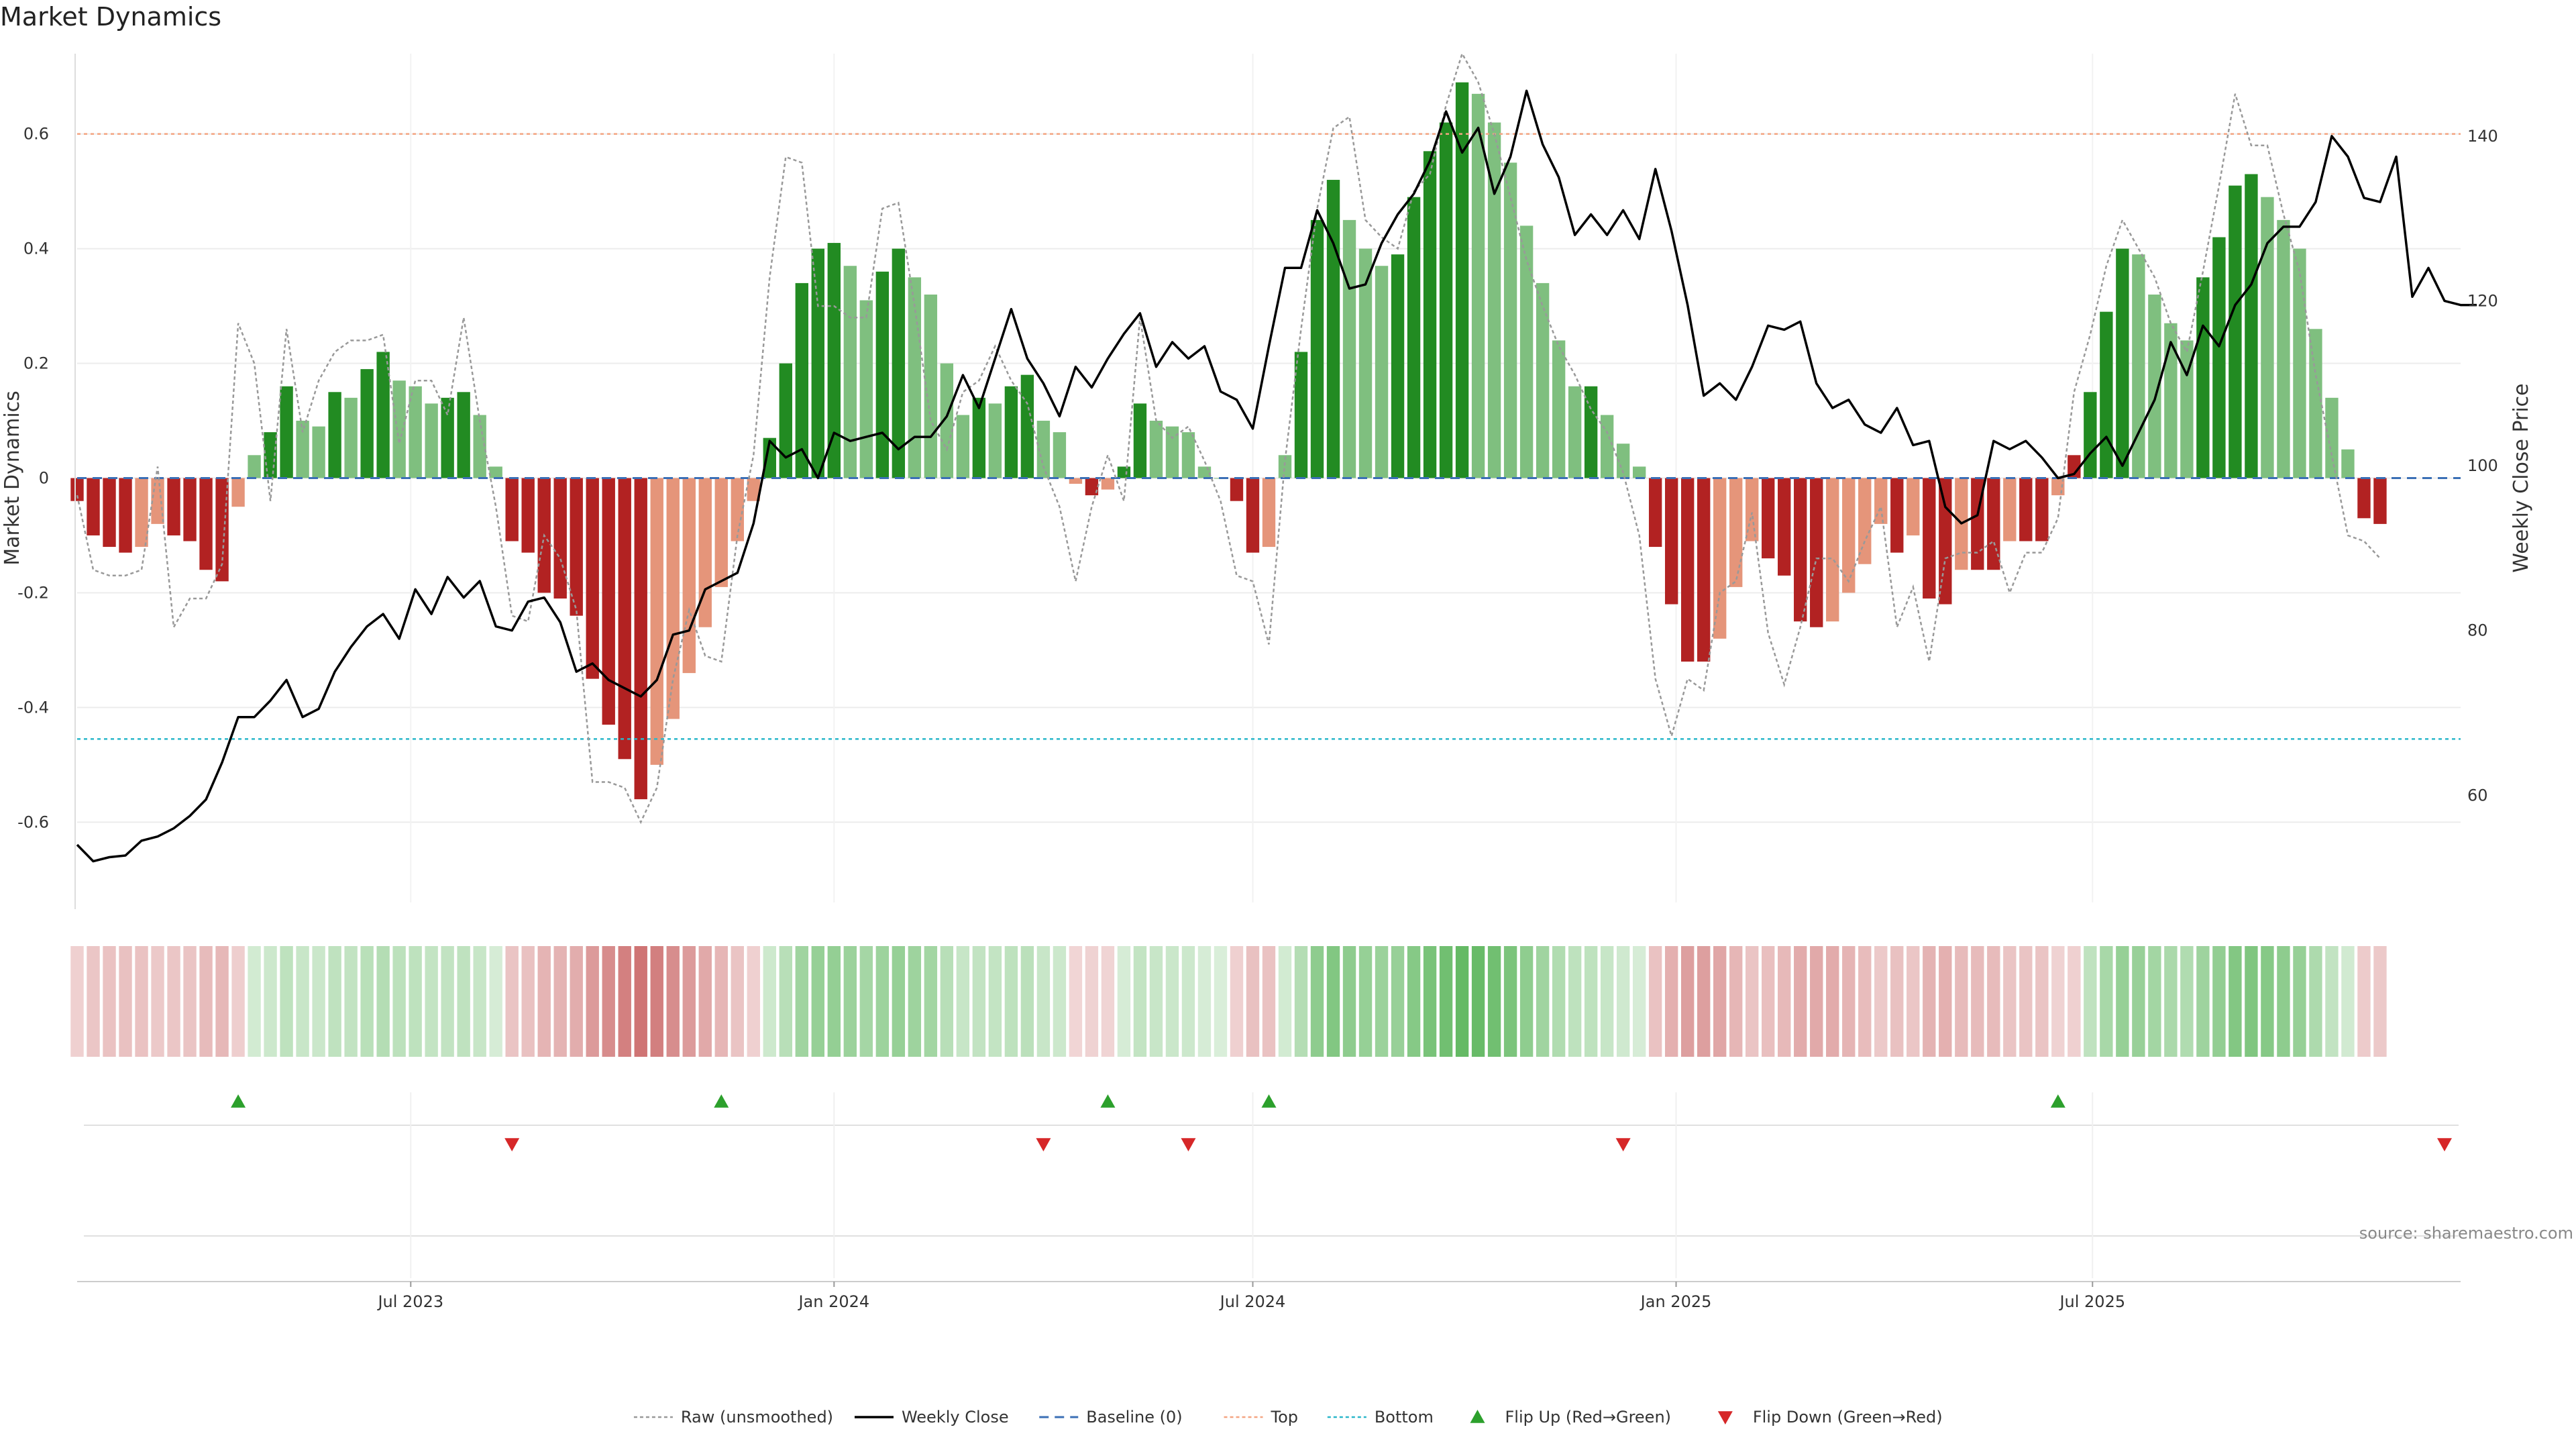  What do you see at coordinates (2466, 1234) in the screenshot?
I see `source-label: source: sharemaestro.com` at bounding box center [2466, 1234].